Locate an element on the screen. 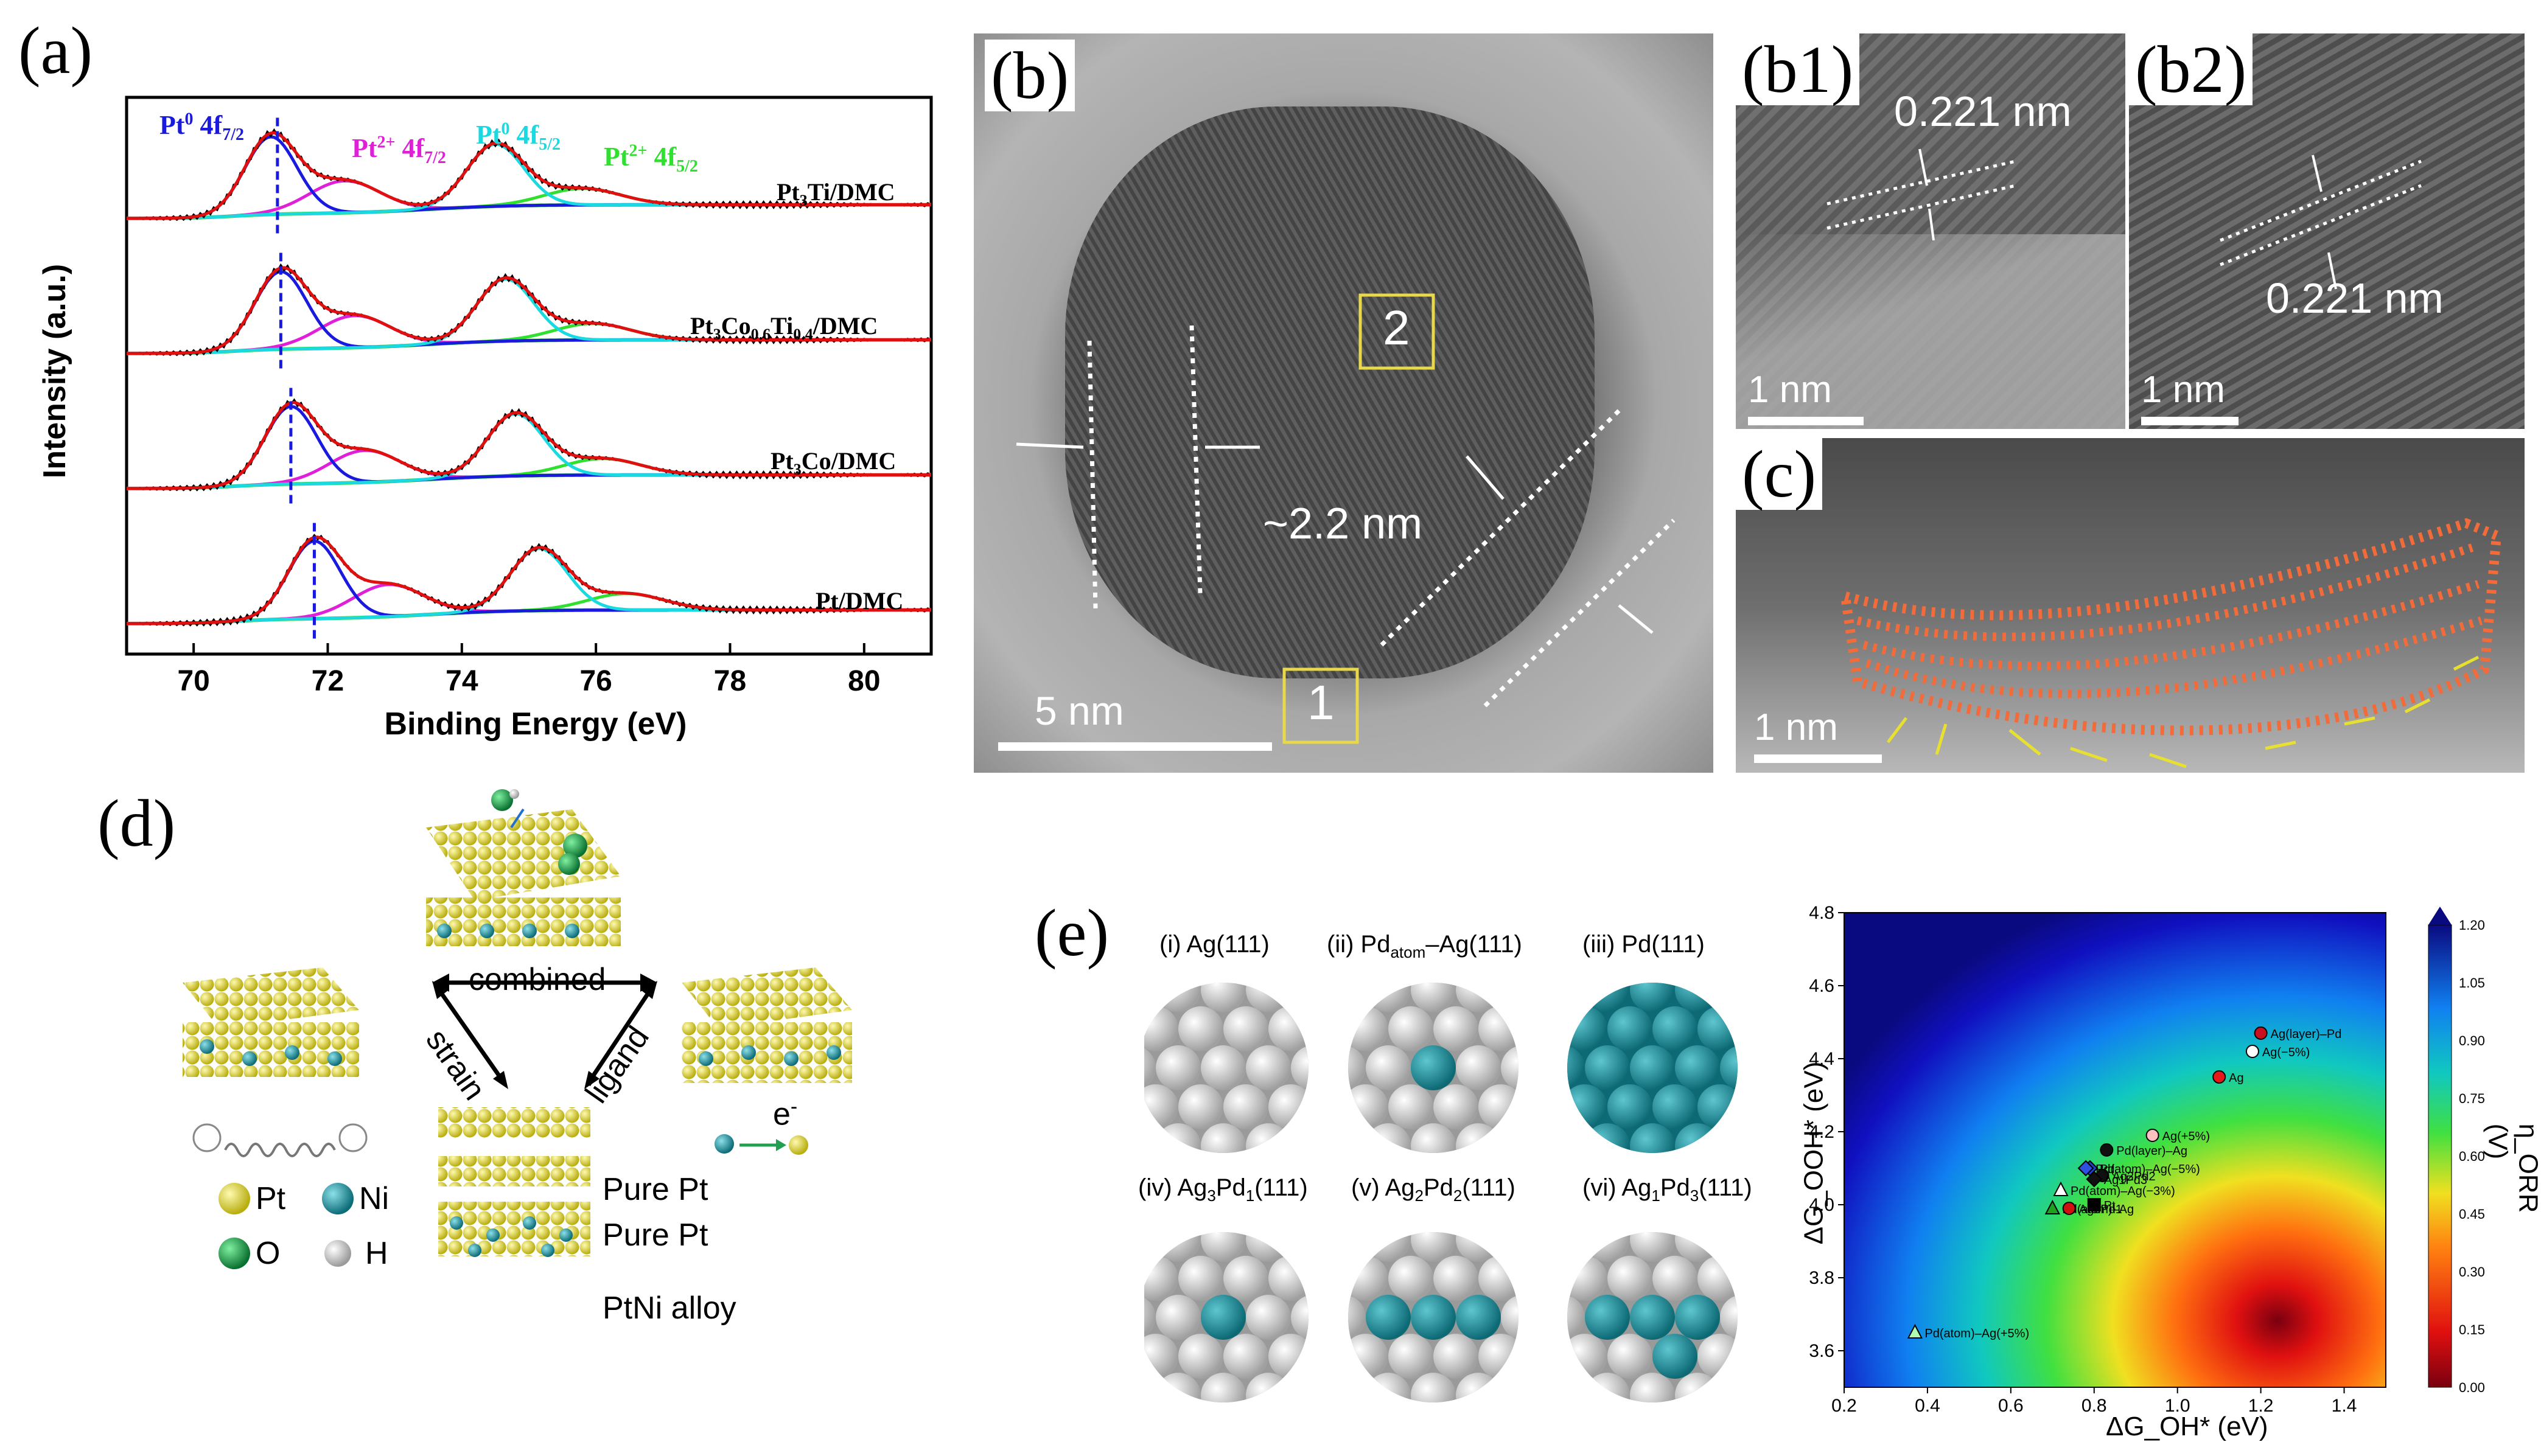 The image size is (2541, 1456). heatmap-point-label: Ag(+5%) is located at coordinates (2186, 1136).